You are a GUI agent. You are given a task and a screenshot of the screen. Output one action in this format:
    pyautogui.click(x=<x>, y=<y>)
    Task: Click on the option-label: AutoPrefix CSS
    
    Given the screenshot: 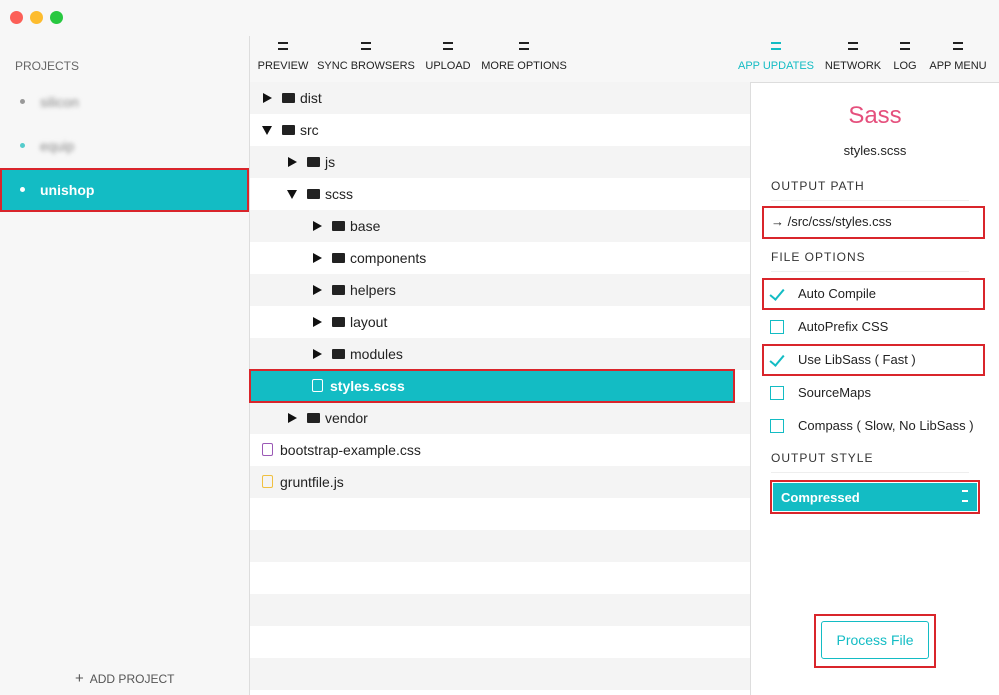 What is the action you would take?
    pyautogui.click(x=843, y=326)
    